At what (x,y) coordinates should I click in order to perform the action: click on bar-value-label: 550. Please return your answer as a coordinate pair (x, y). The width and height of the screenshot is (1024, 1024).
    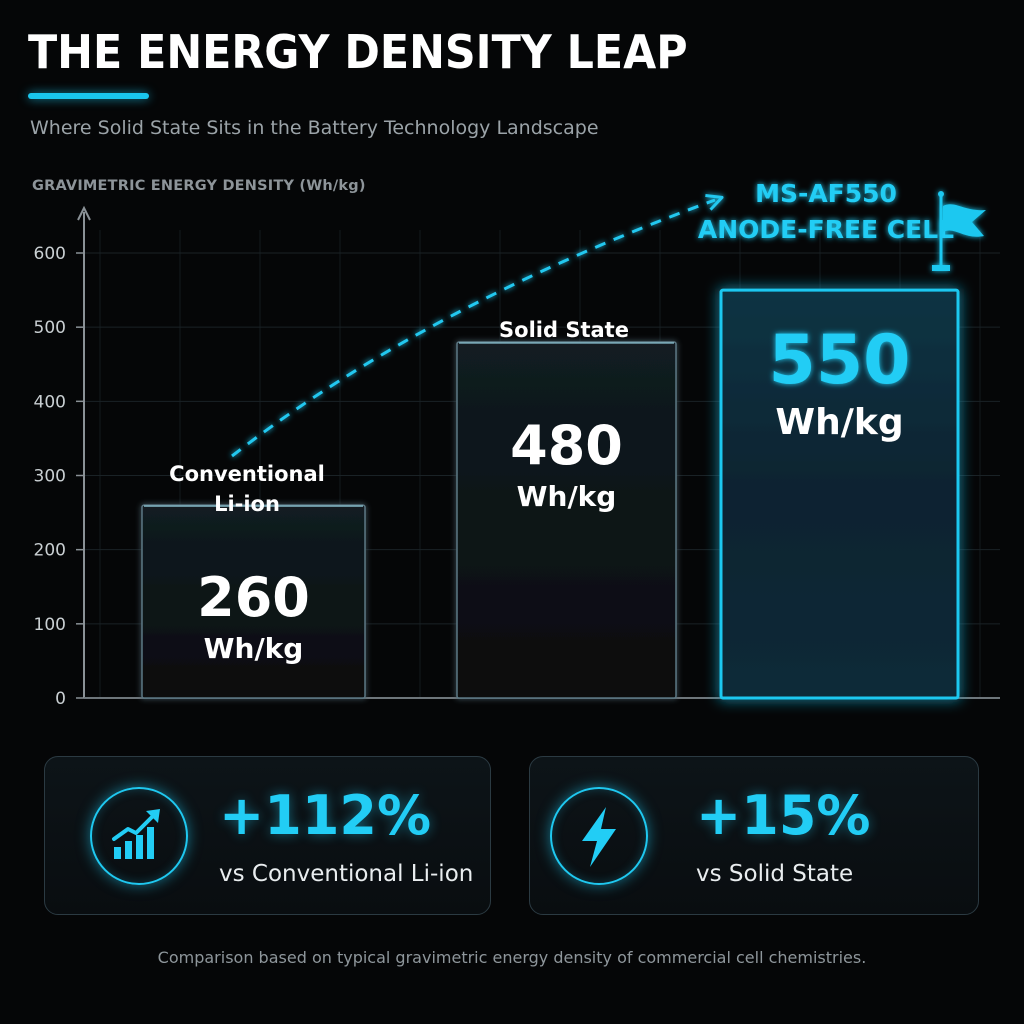
    Looking at the image, I should click on (840, 360).